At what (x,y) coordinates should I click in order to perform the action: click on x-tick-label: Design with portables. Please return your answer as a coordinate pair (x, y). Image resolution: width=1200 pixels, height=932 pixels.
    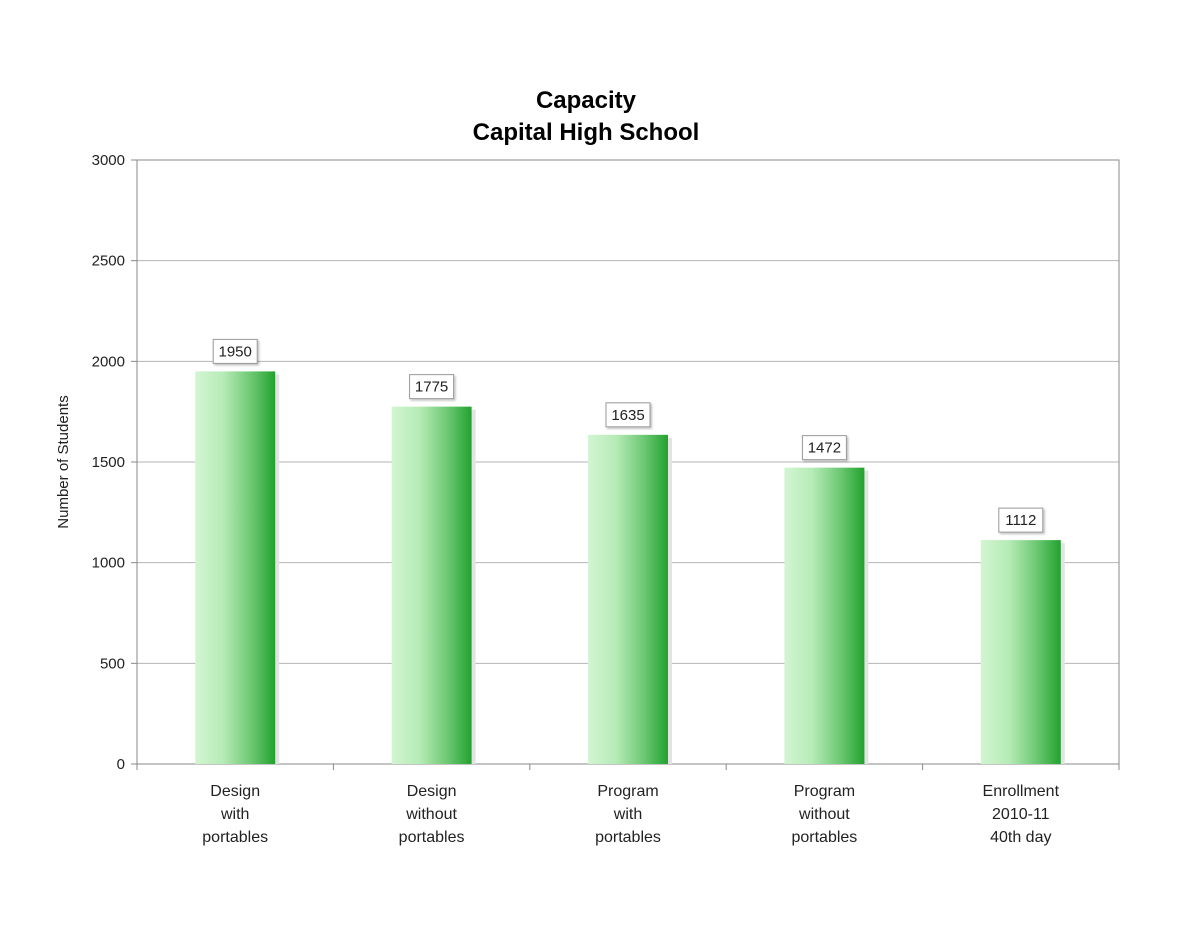
    Looking at the image, I should click on (235, 814).